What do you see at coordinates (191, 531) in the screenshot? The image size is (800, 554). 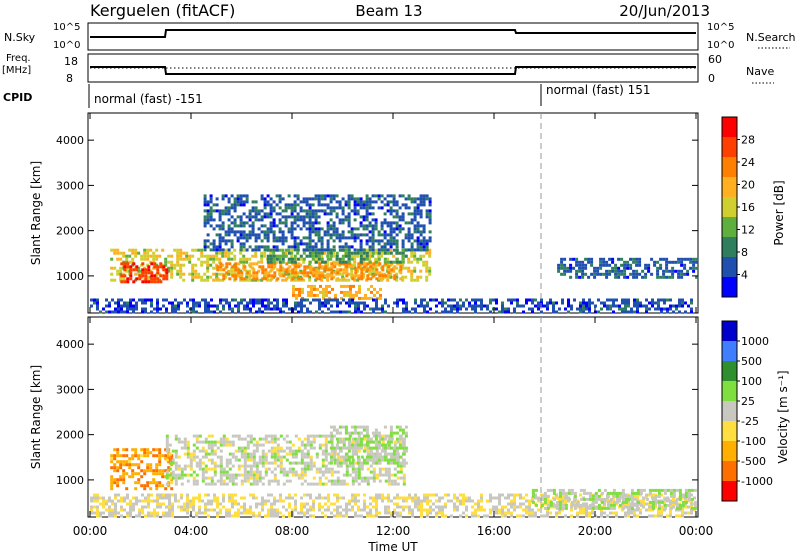 I see `x-tick-label: 04:00` at bounding box center [191, 531].